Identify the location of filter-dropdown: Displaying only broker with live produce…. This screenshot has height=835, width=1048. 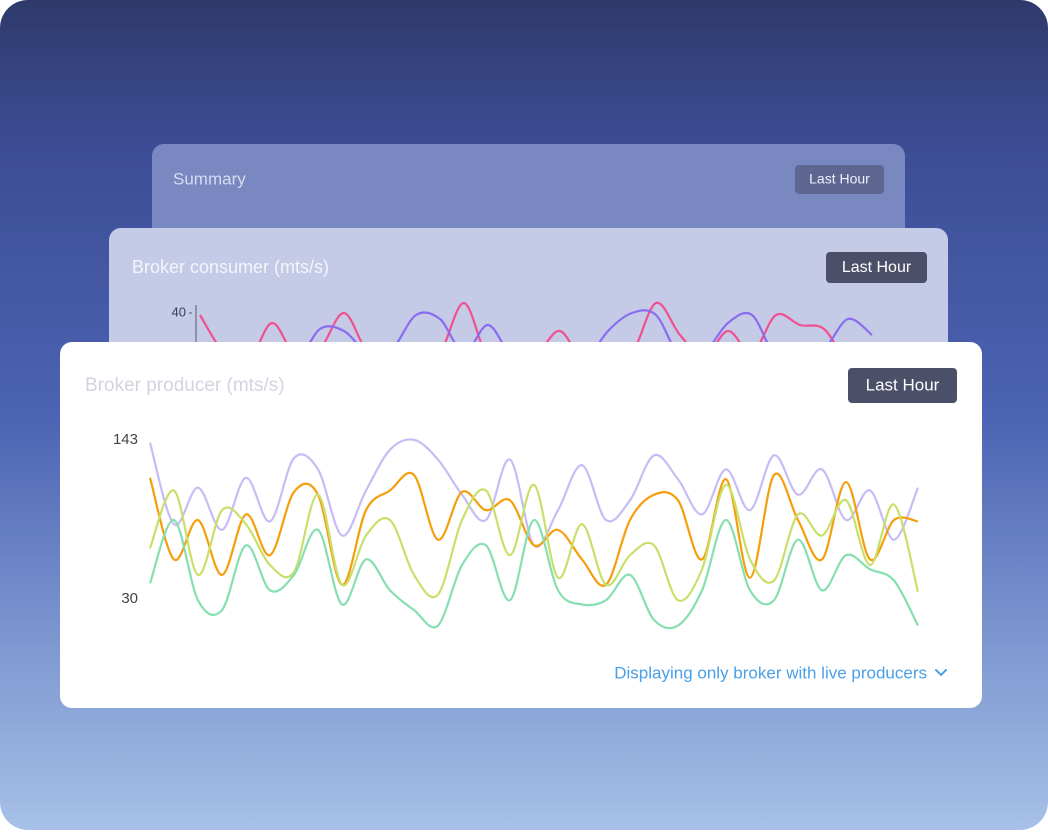
(770, 672).